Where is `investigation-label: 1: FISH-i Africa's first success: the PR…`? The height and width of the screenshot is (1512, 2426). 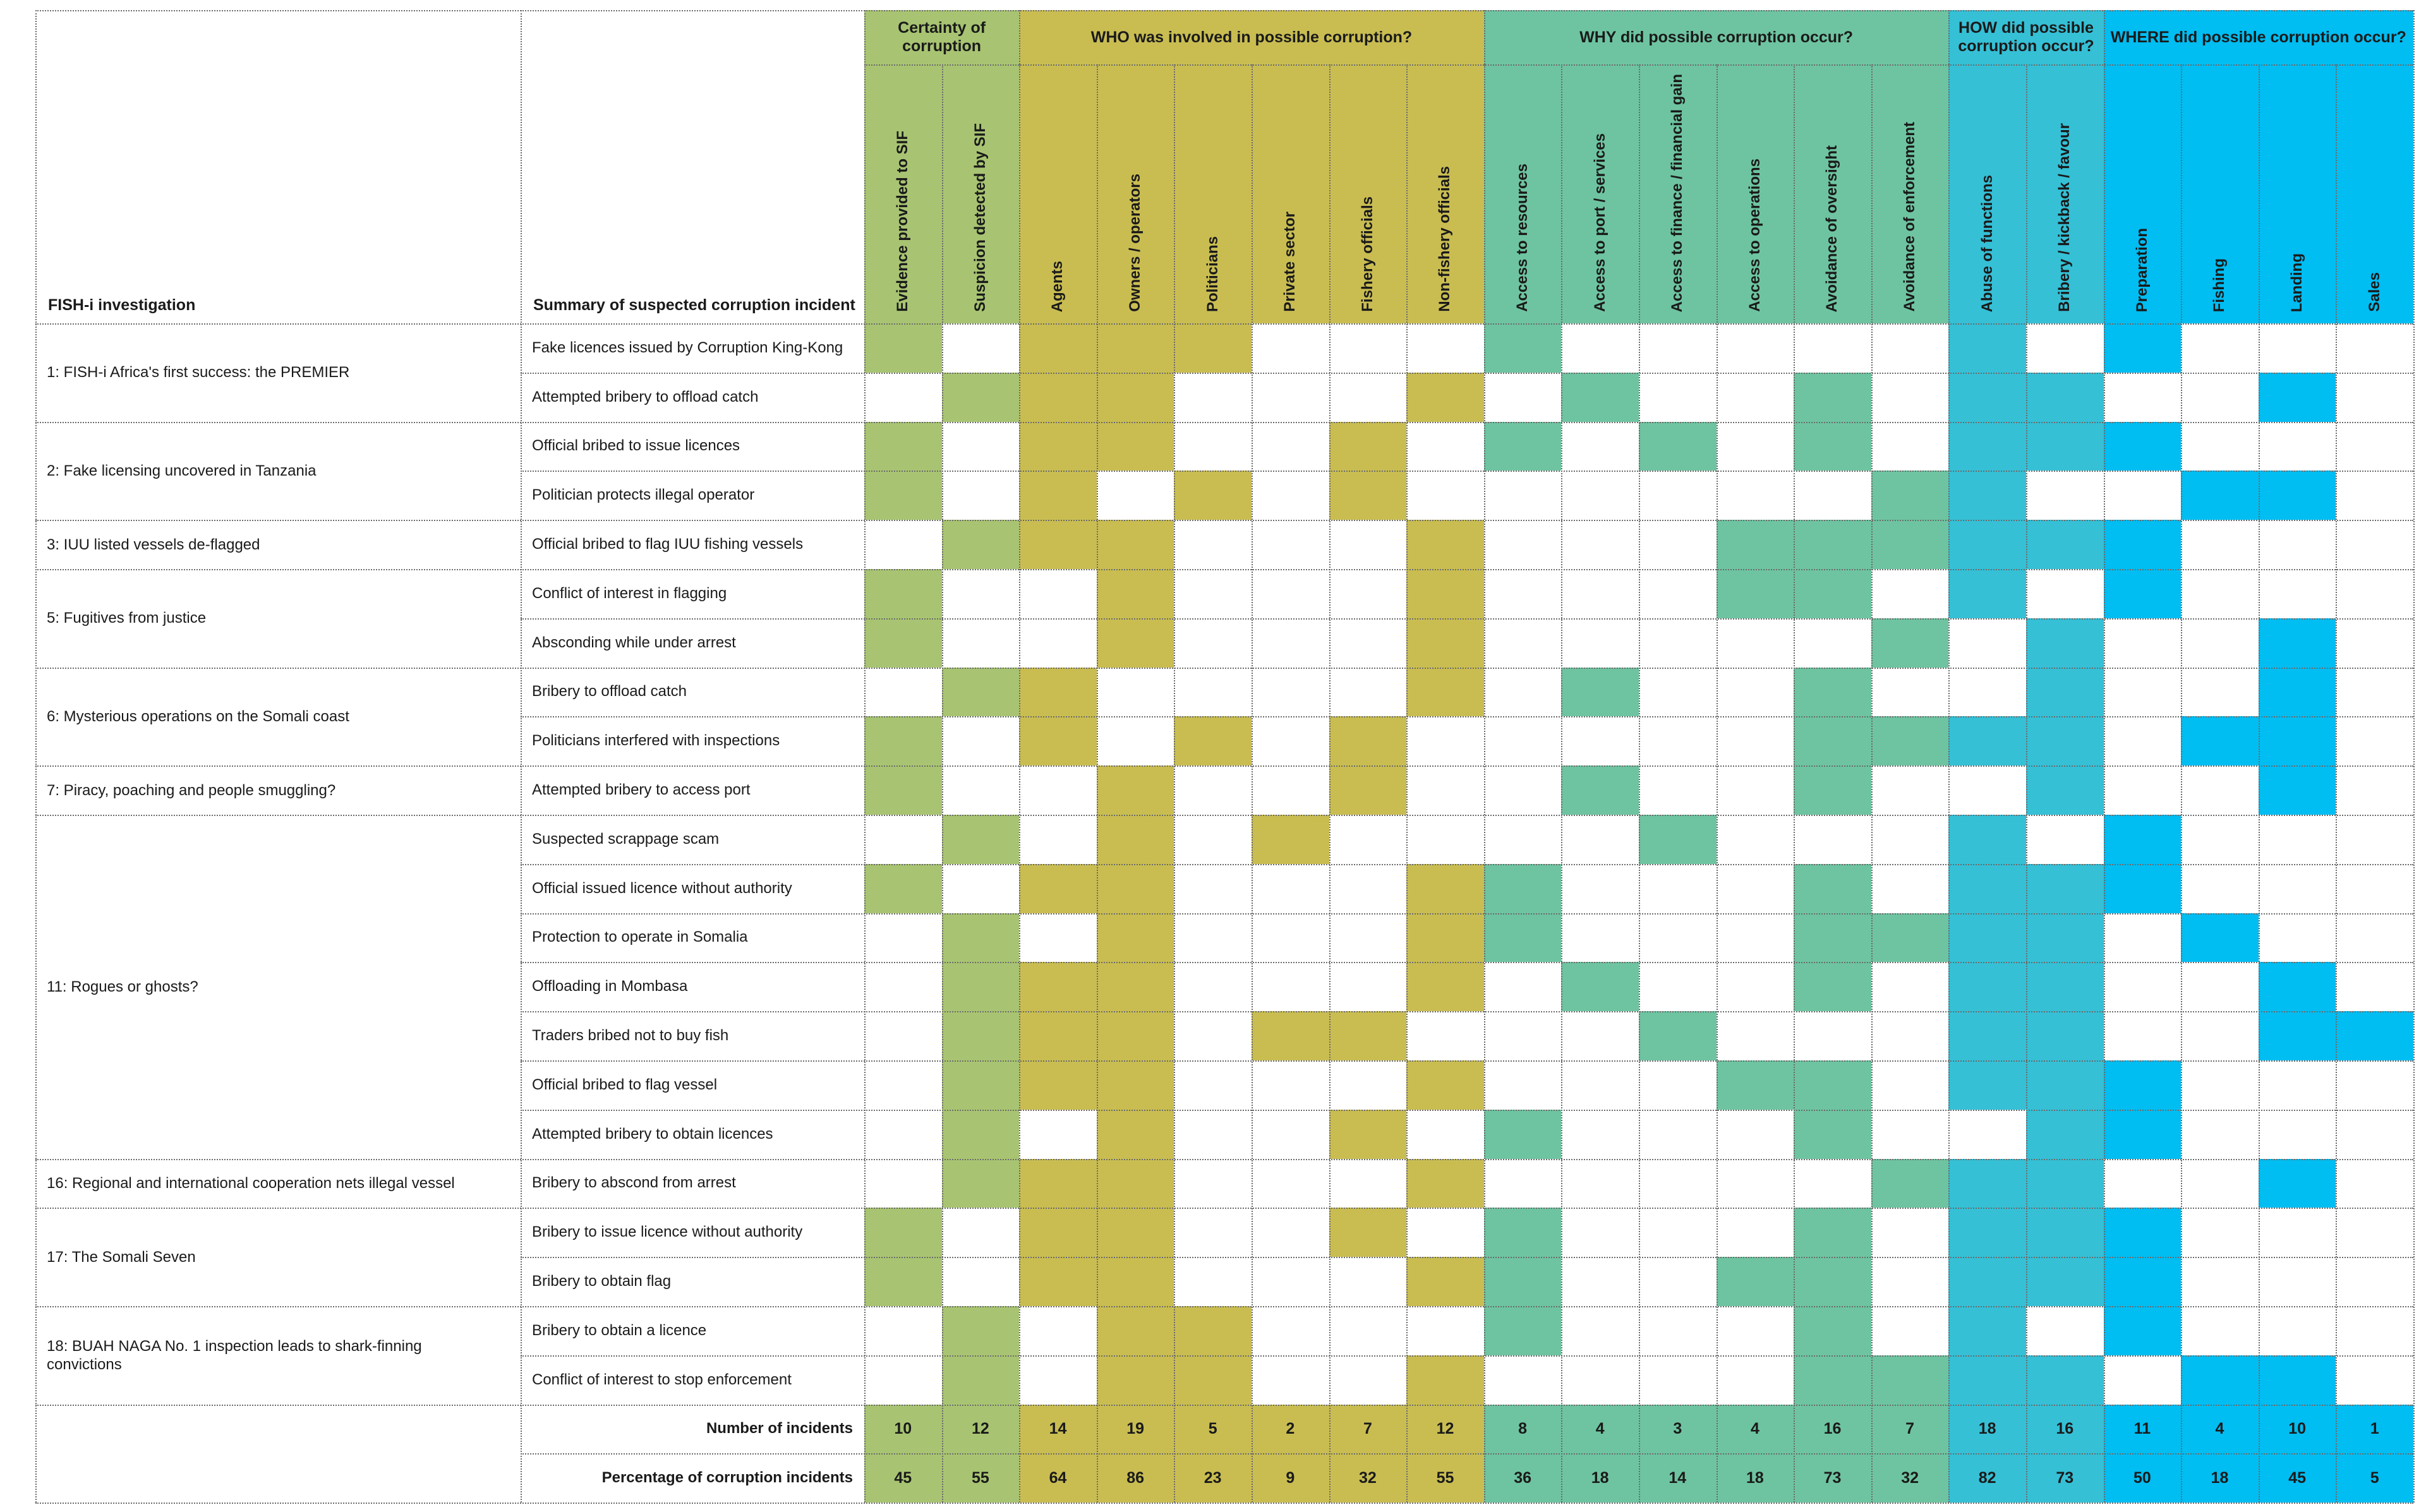 investigation-label: 1: FISH-i Africa's first success: the PR… is located at coordinates (198, 372).